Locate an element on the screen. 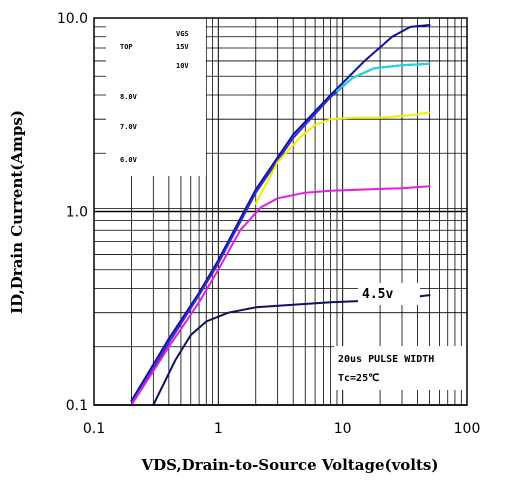 The height and width of the screenshot is (481, 520). legend-row-5-left: 6.0V is located at coordinates (129, 160).